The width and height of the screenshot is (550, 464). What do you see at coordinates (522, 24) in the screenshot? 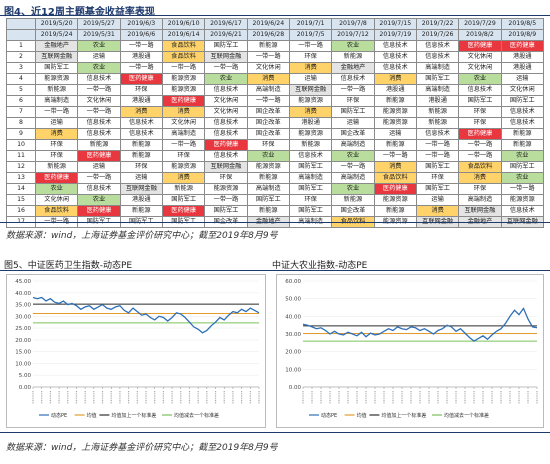
I see `header-date: 2019/8/5` at bounding box center [522, 24].